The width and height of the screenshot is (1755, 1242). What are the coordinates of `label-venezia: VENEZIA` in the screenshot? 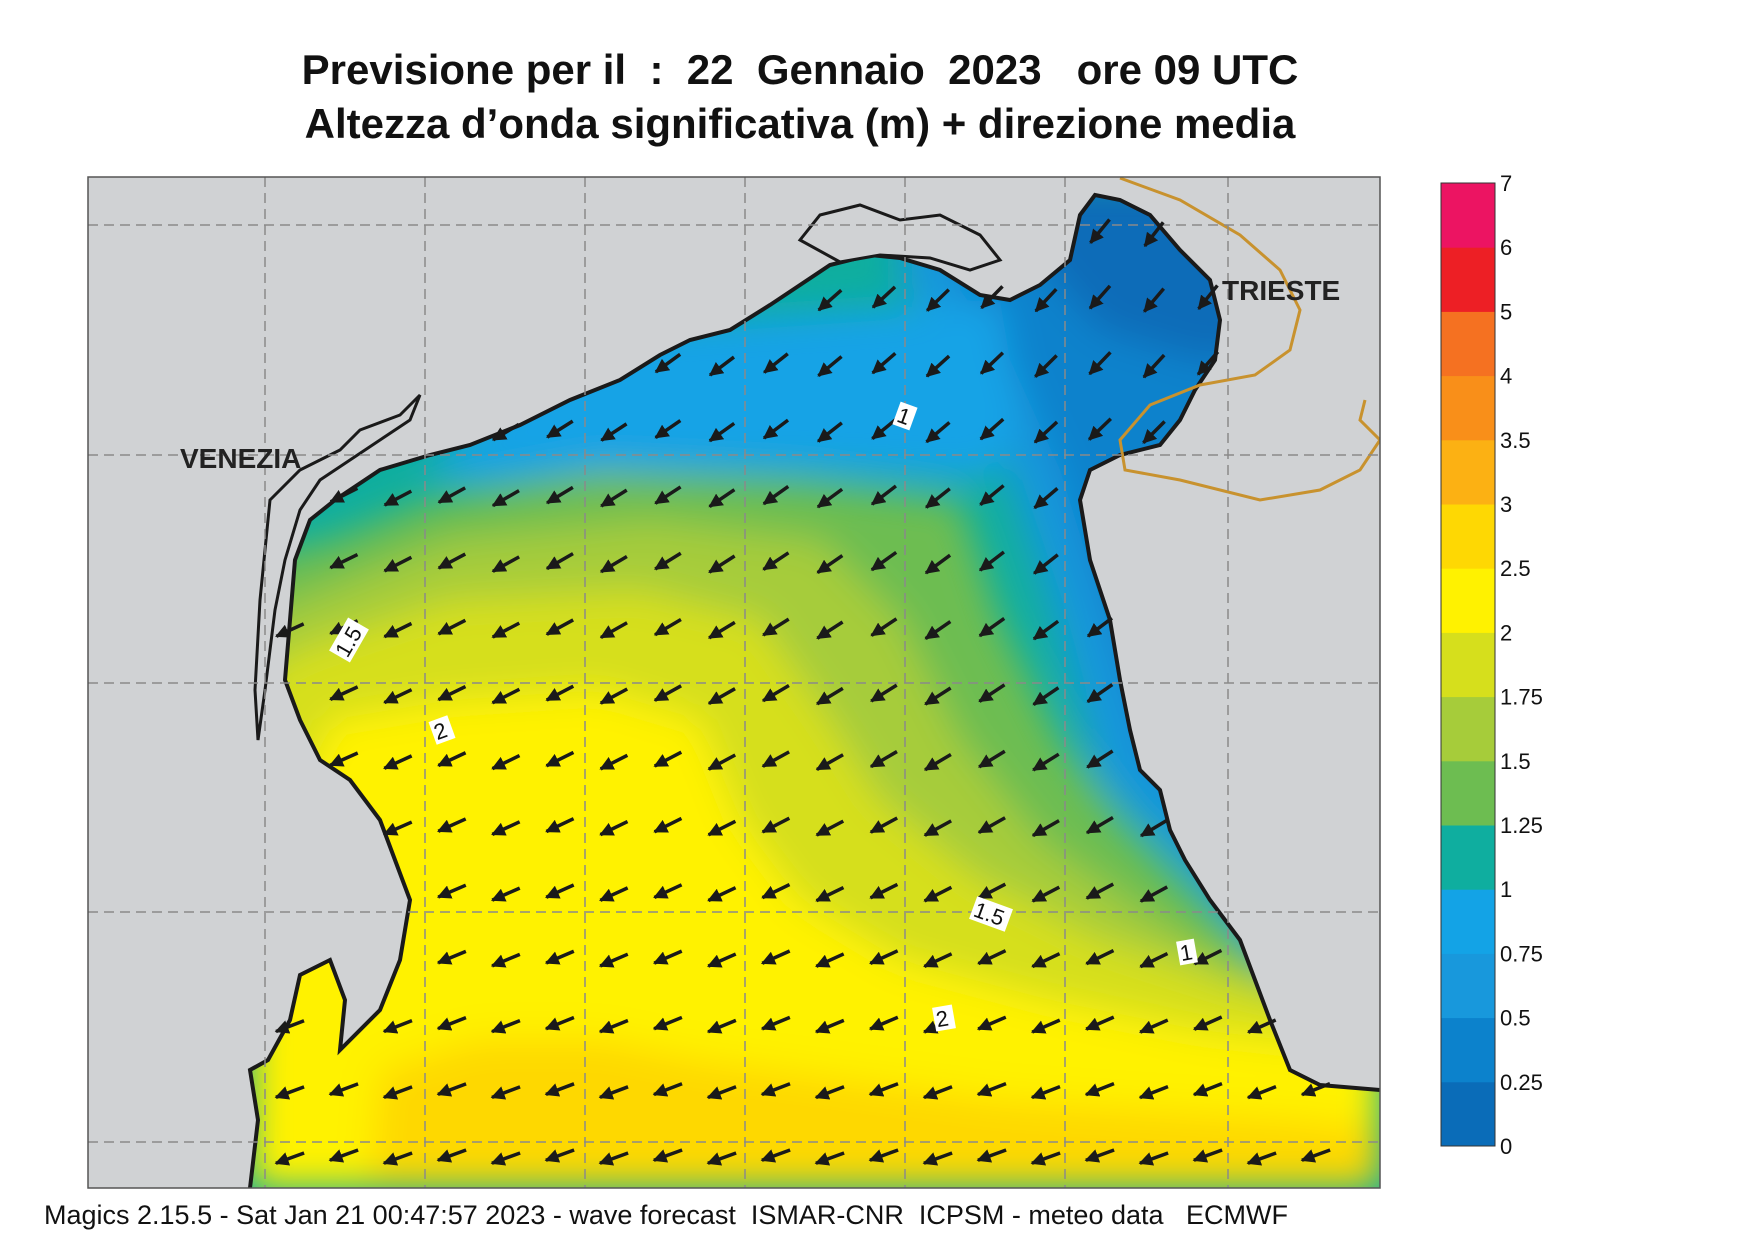 It's located at (240, 458).